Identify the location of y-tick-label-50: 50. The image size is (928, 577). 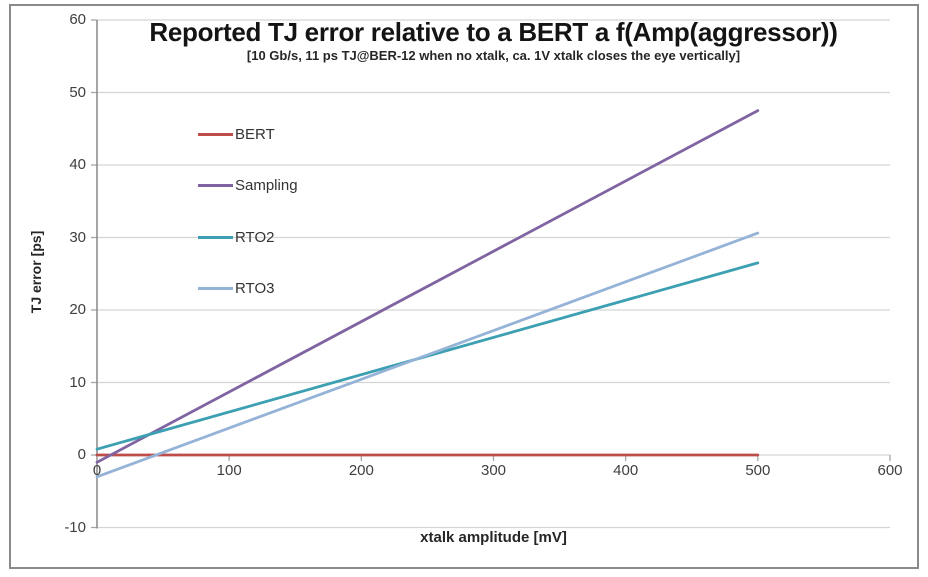
(77, 92).